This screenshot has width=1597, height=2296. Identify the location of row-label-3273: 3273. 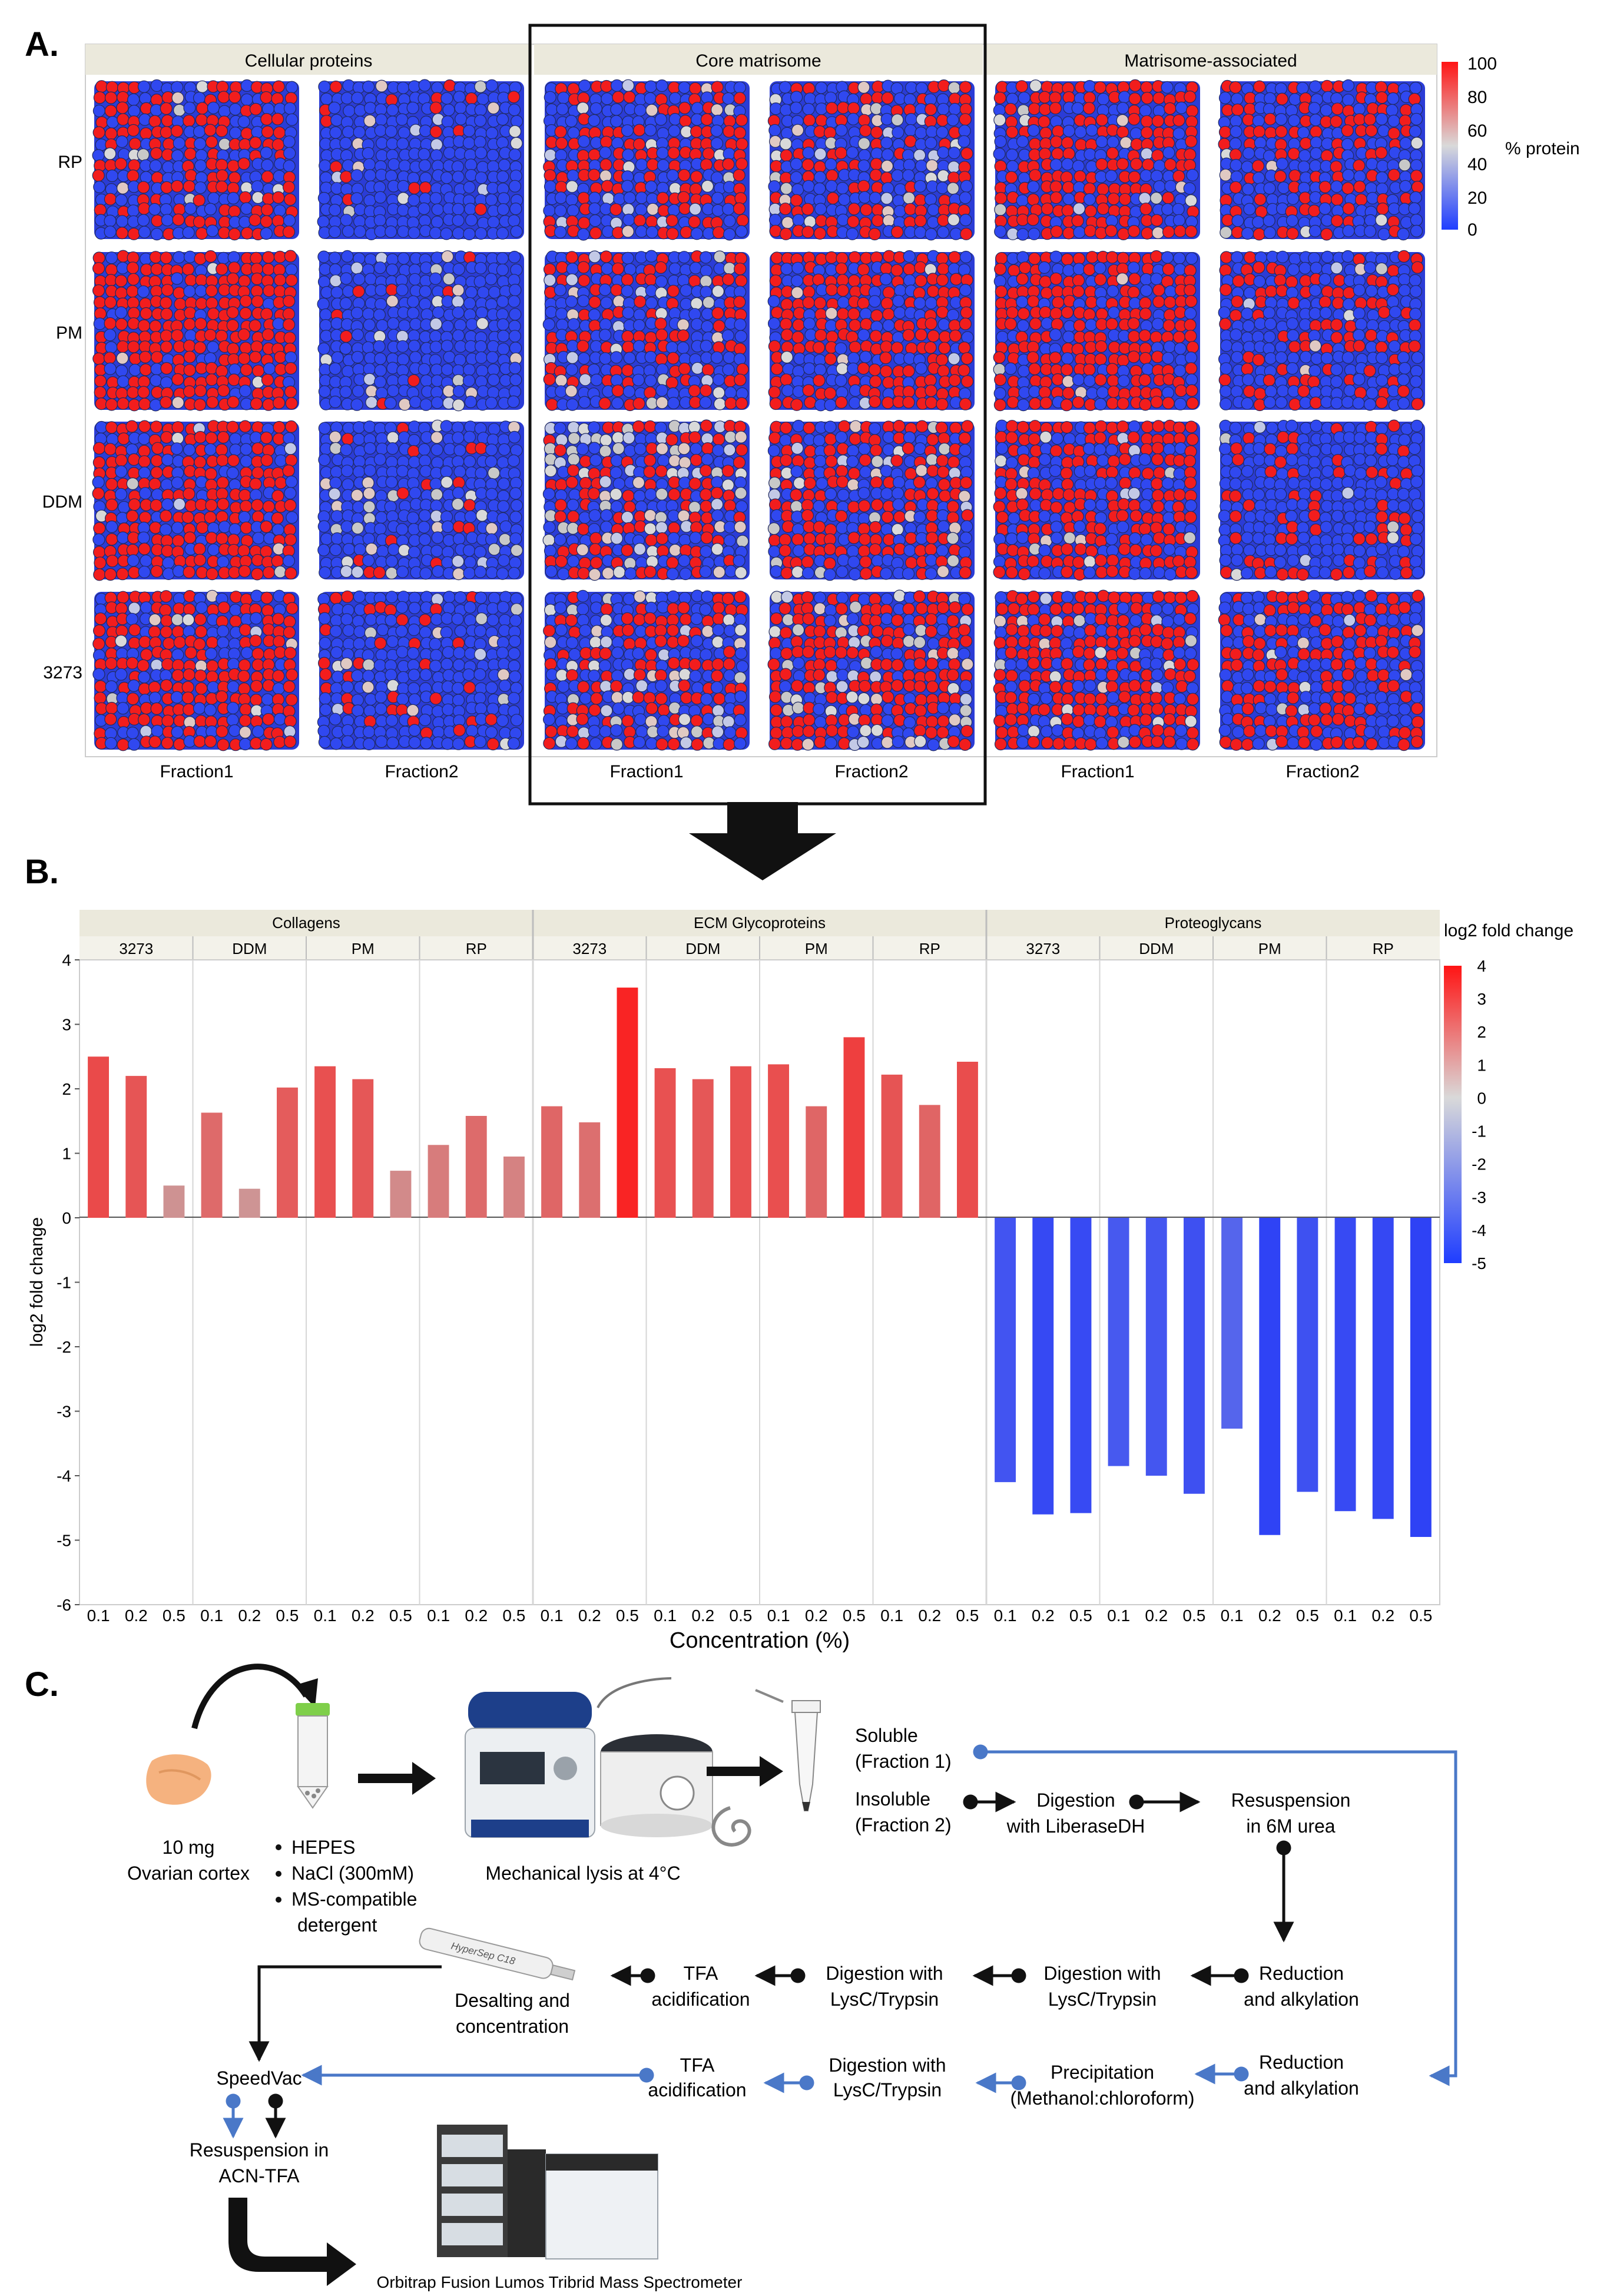
(62, 672).